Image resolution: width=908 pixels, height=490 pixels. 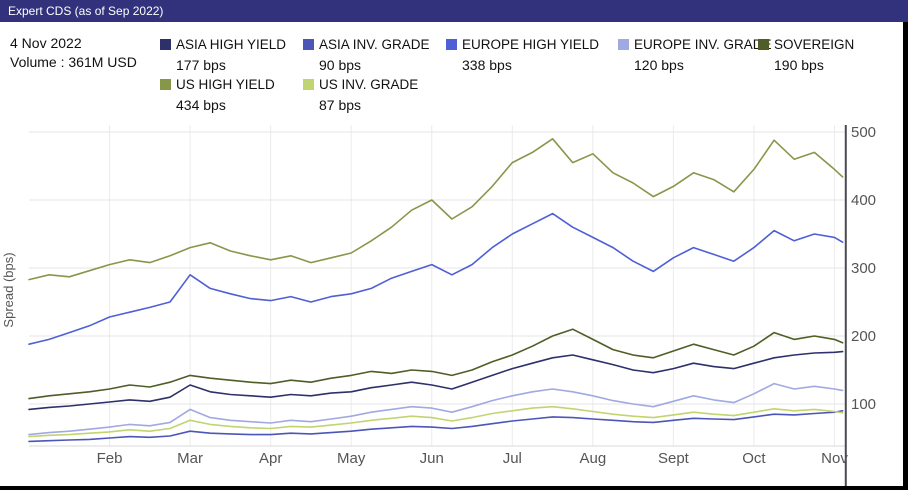 What do you see at coordinates (763, 44) in the screenshot?
I see `legend-swatch-sovereign-icon` at bounding box center [763, 44].